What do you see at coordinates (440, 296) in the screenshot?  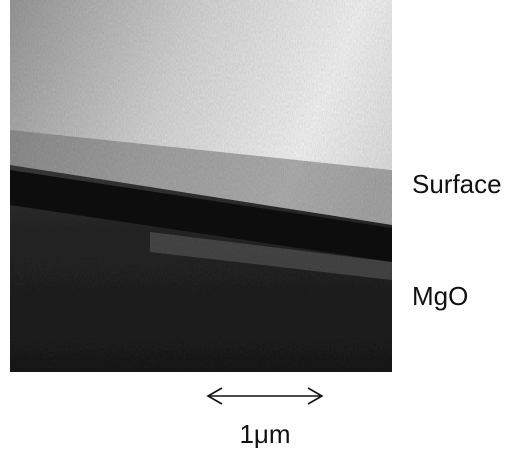 I see `substrate-label: MgO` at bounding box center [440, 296].